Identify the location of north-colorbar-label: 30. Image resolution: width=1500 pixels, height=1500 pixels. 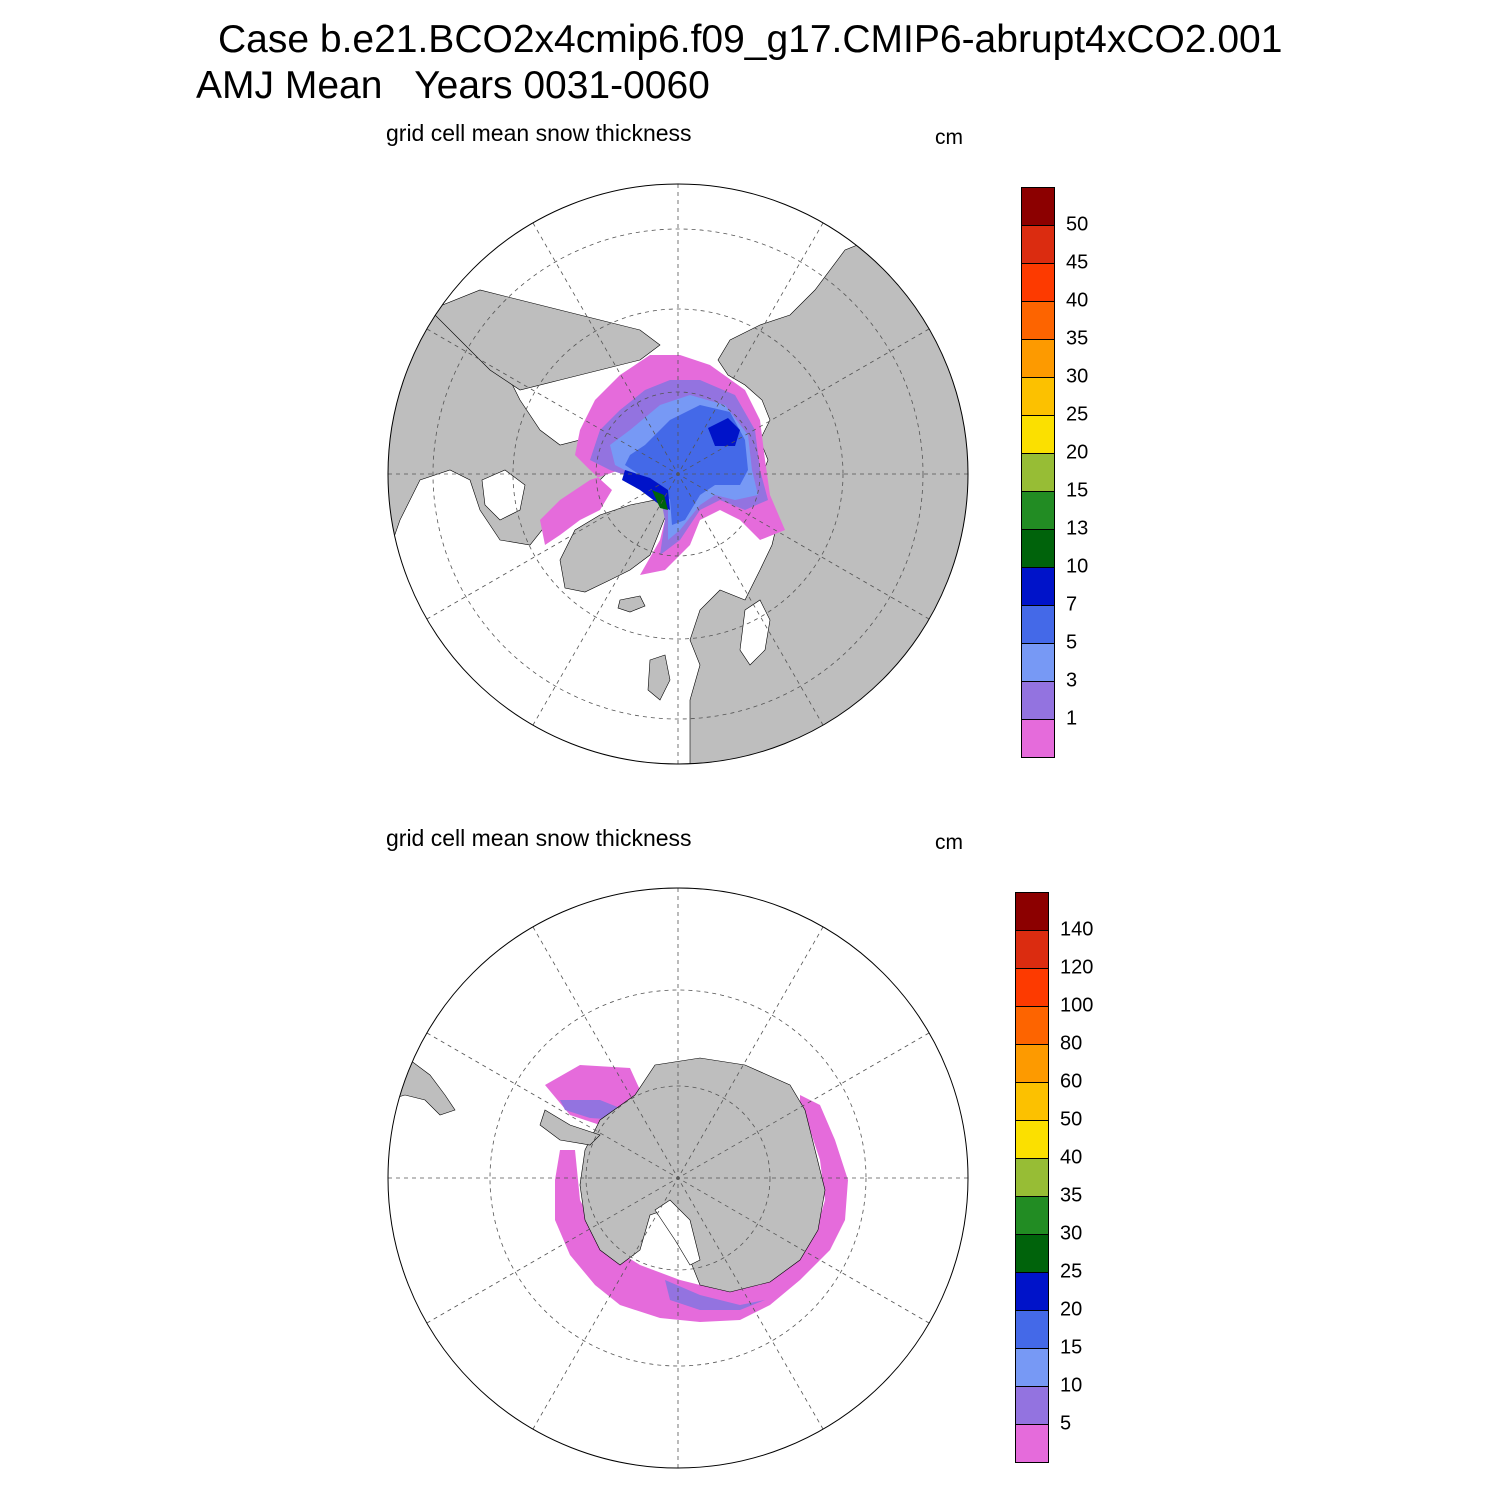
(1077, 376).